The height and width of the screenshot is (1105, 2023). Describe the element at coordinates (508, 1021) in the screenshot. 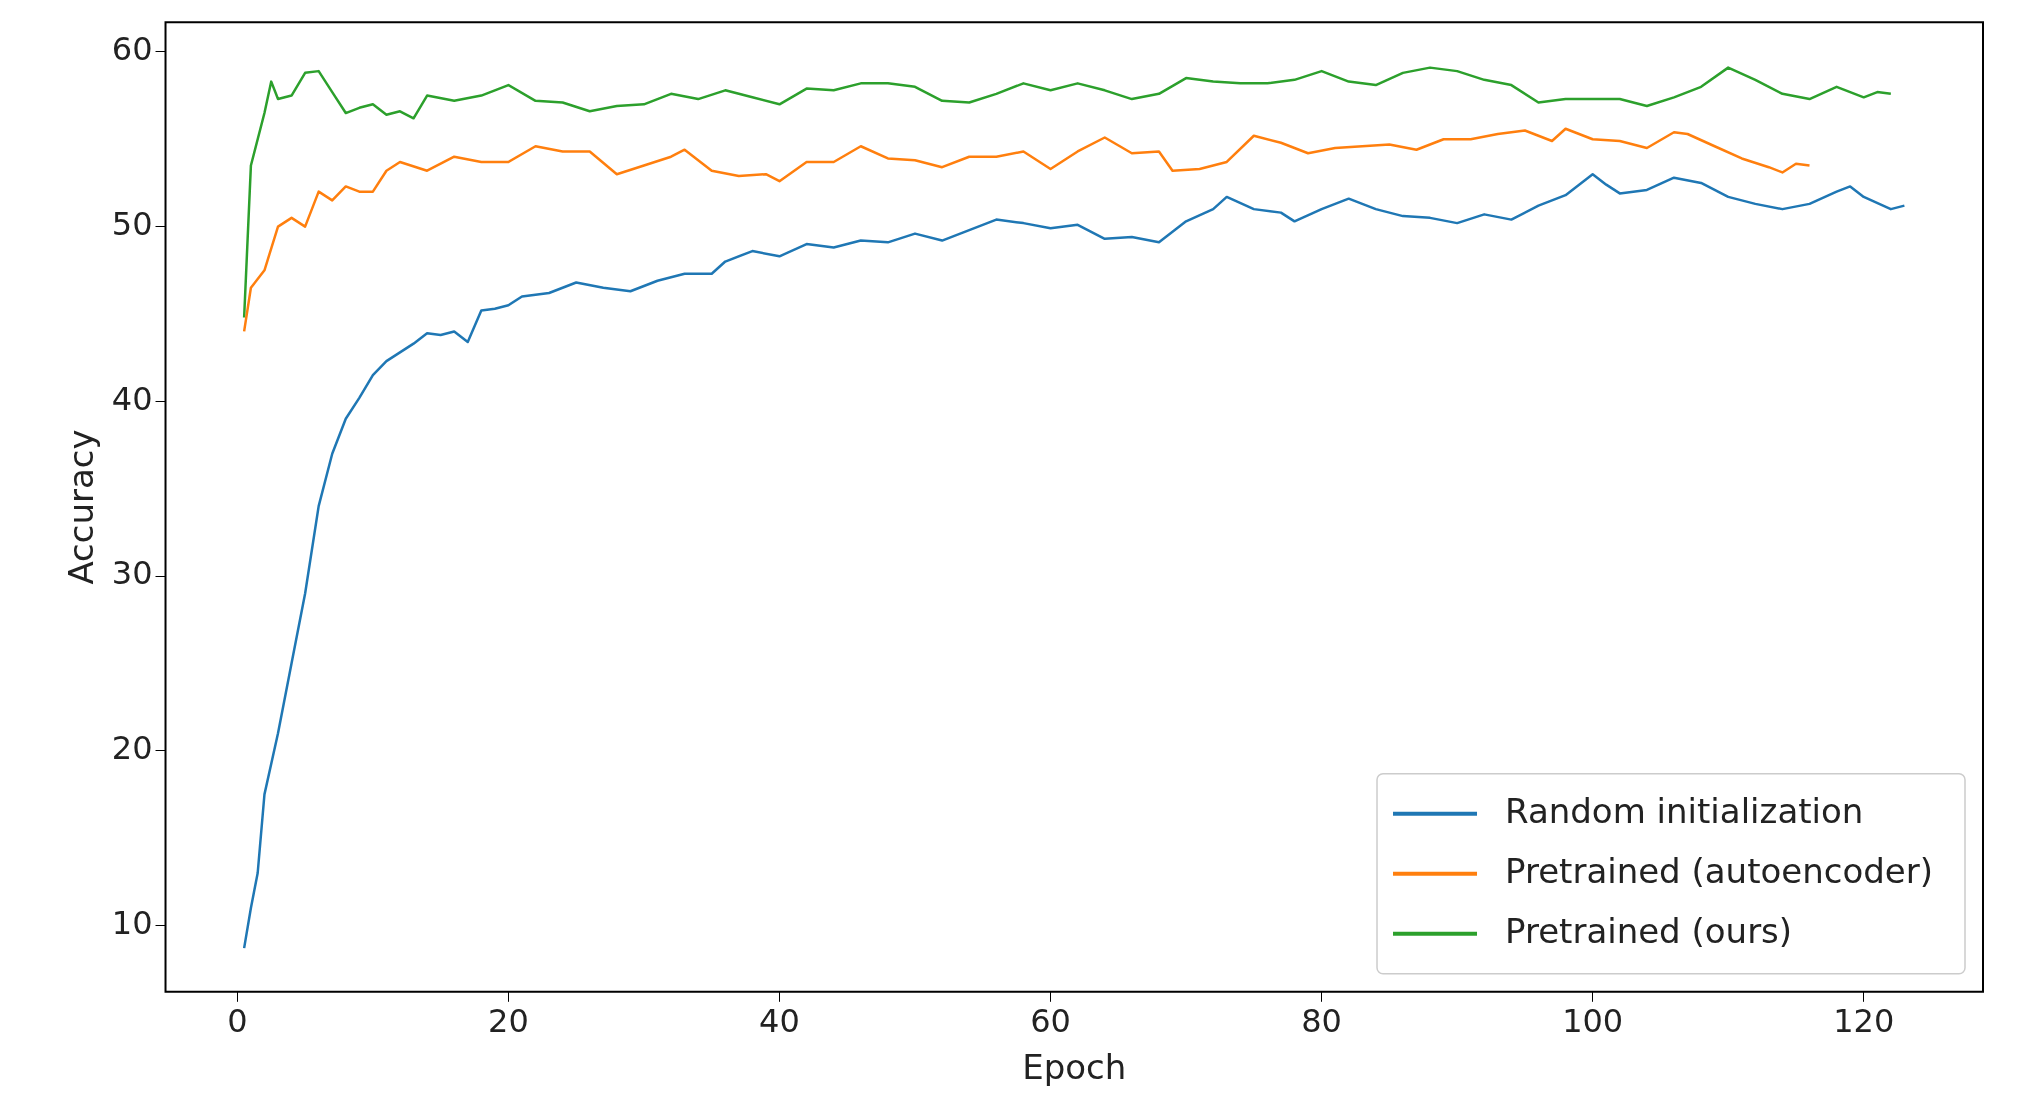

I see `x-tick-label: 20` at that location.